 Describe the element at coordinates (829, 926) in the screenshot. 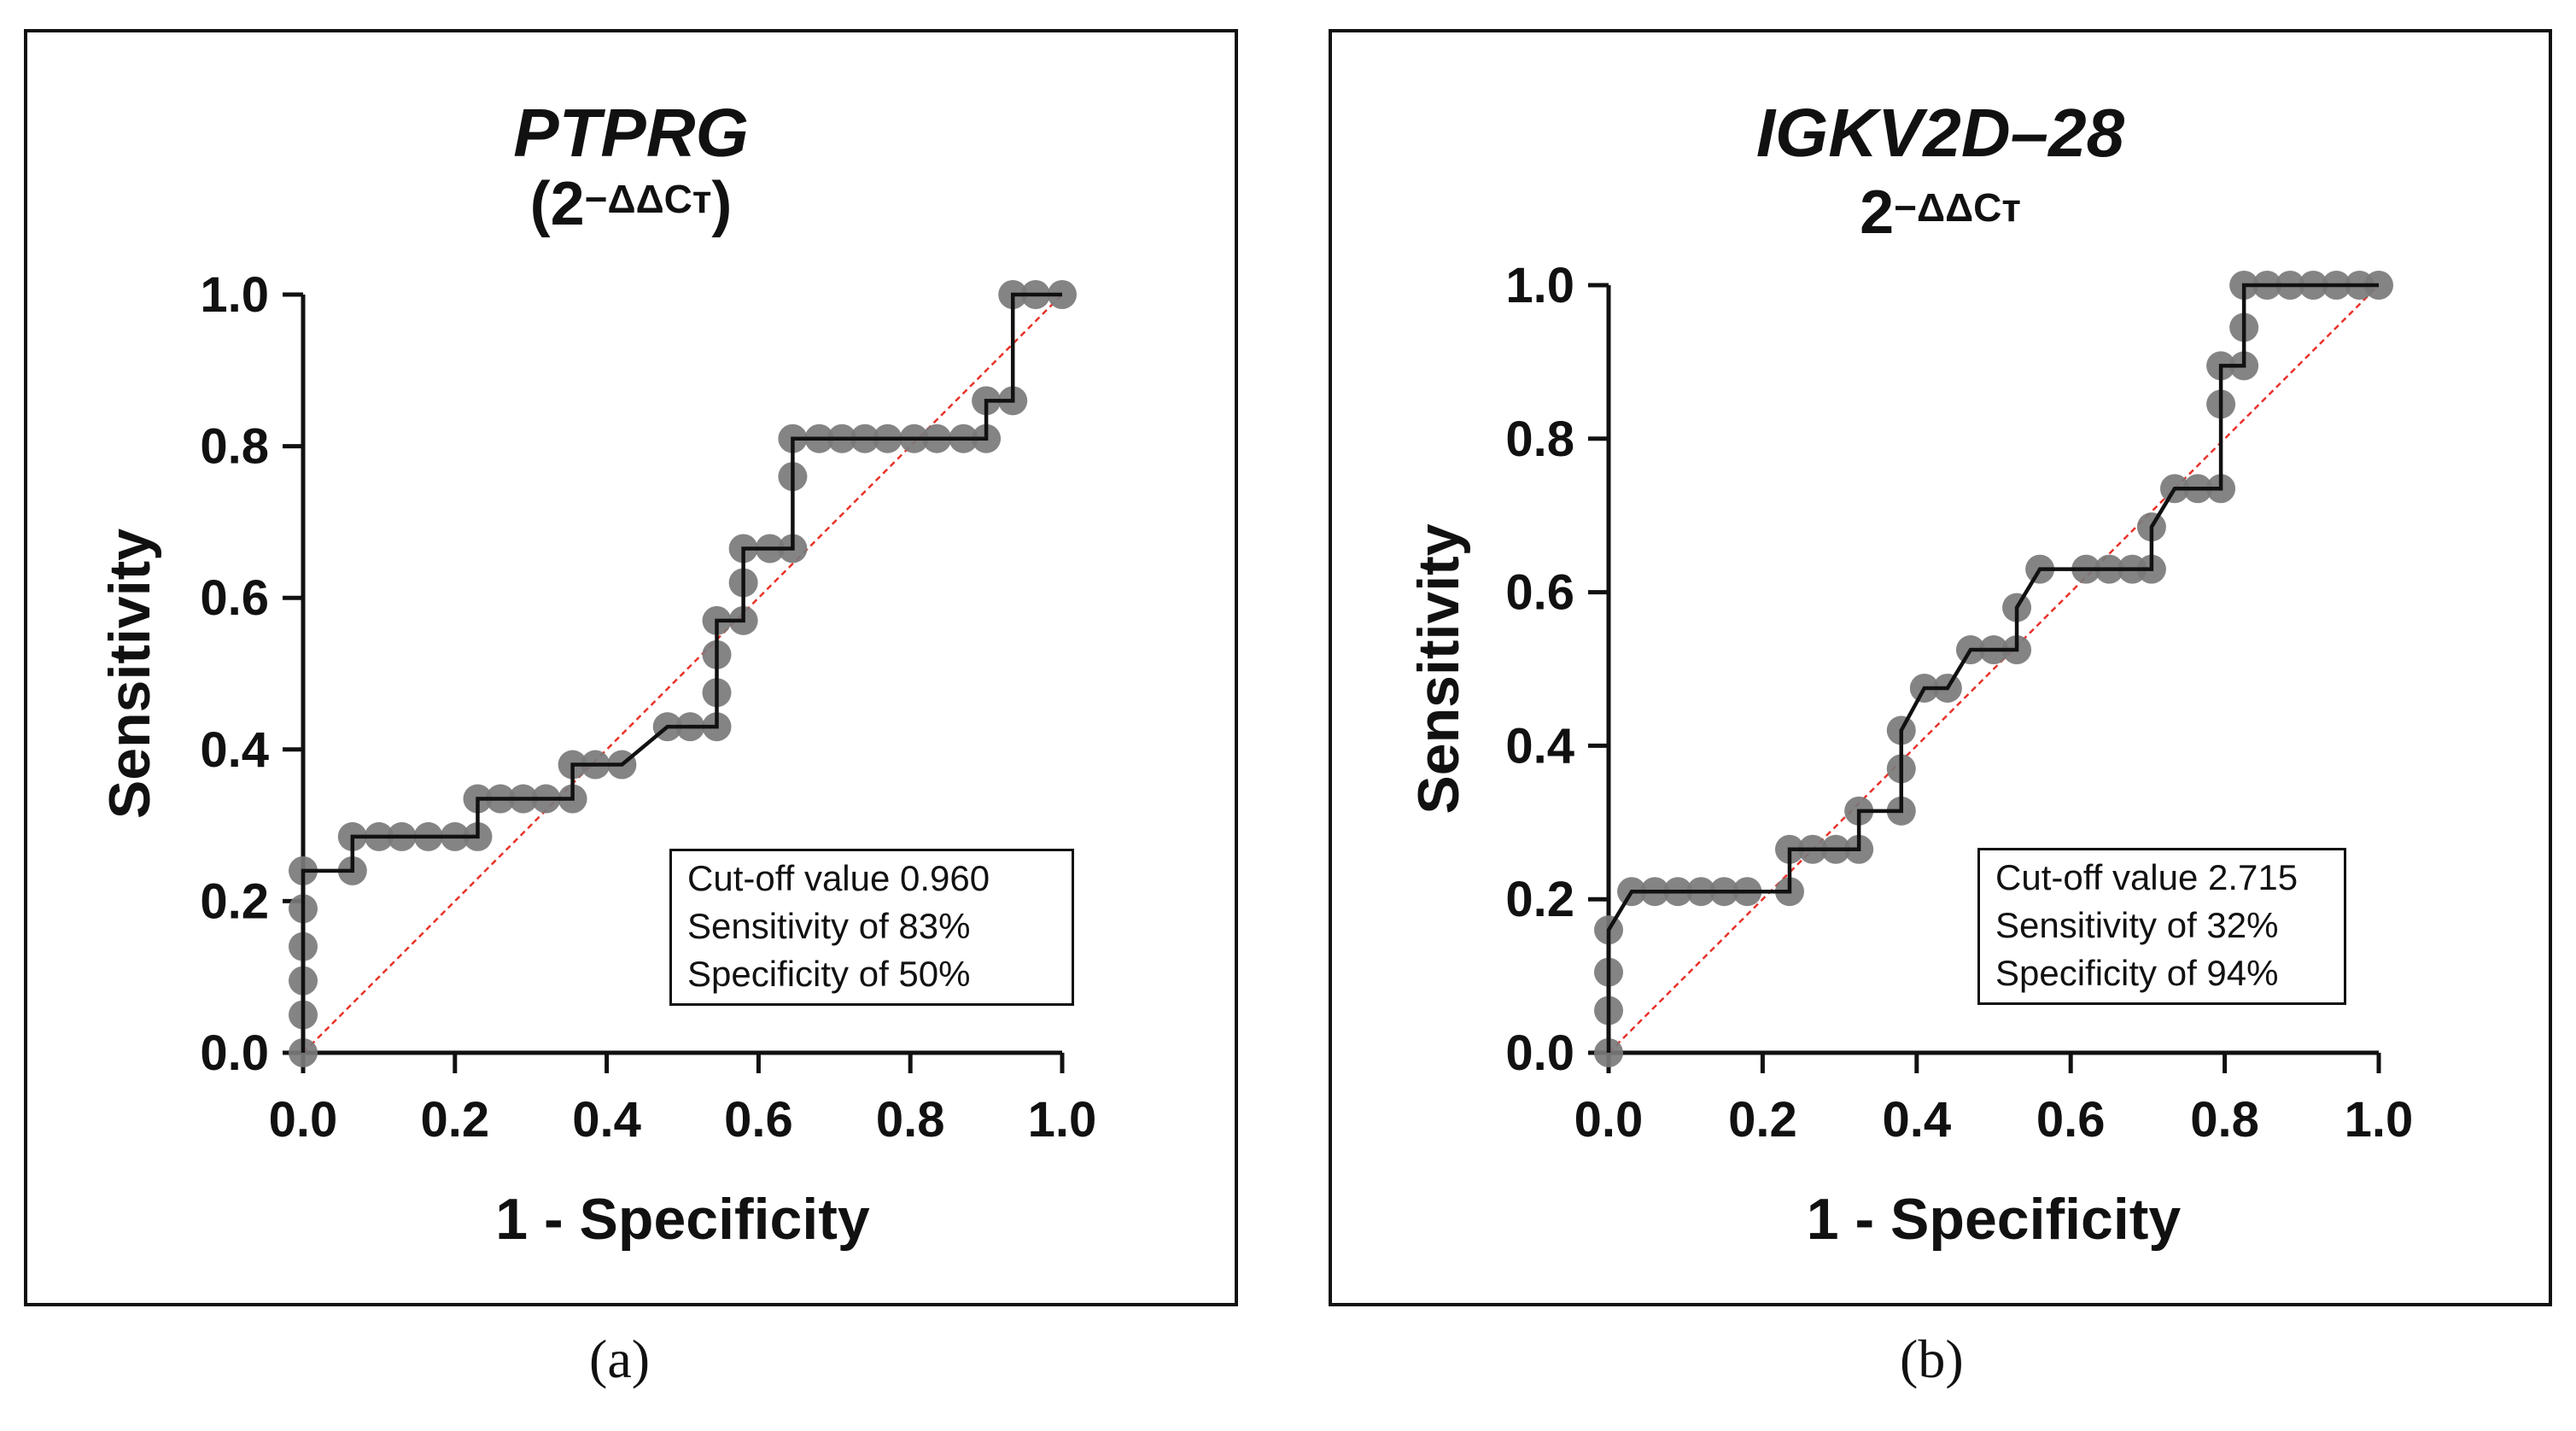

I see `sensitivity-text: Sensitivity of 83%` at that location.